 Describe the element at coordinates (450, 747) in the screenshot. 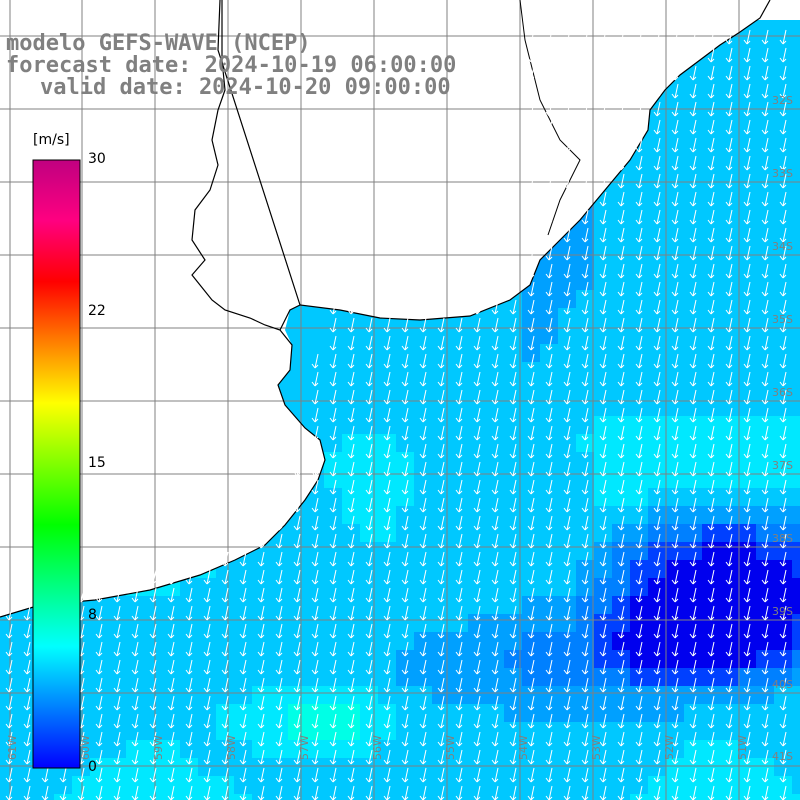

I see `lon-label: 55W` at that location.